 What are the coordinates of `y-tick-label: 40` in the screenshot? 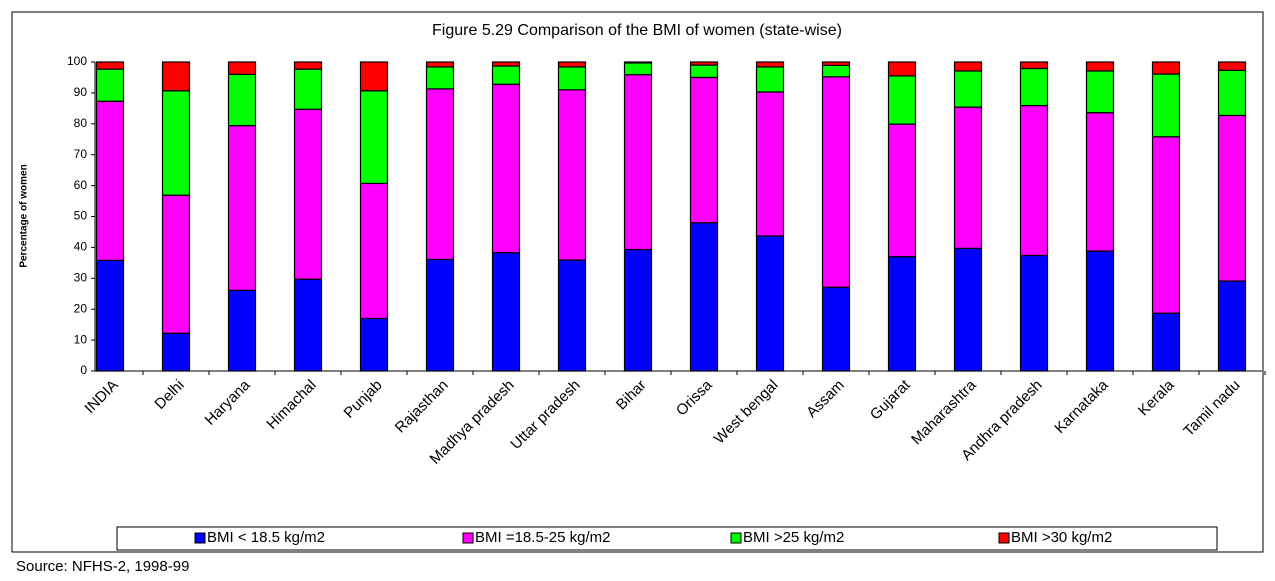 It's located at (81, 247).